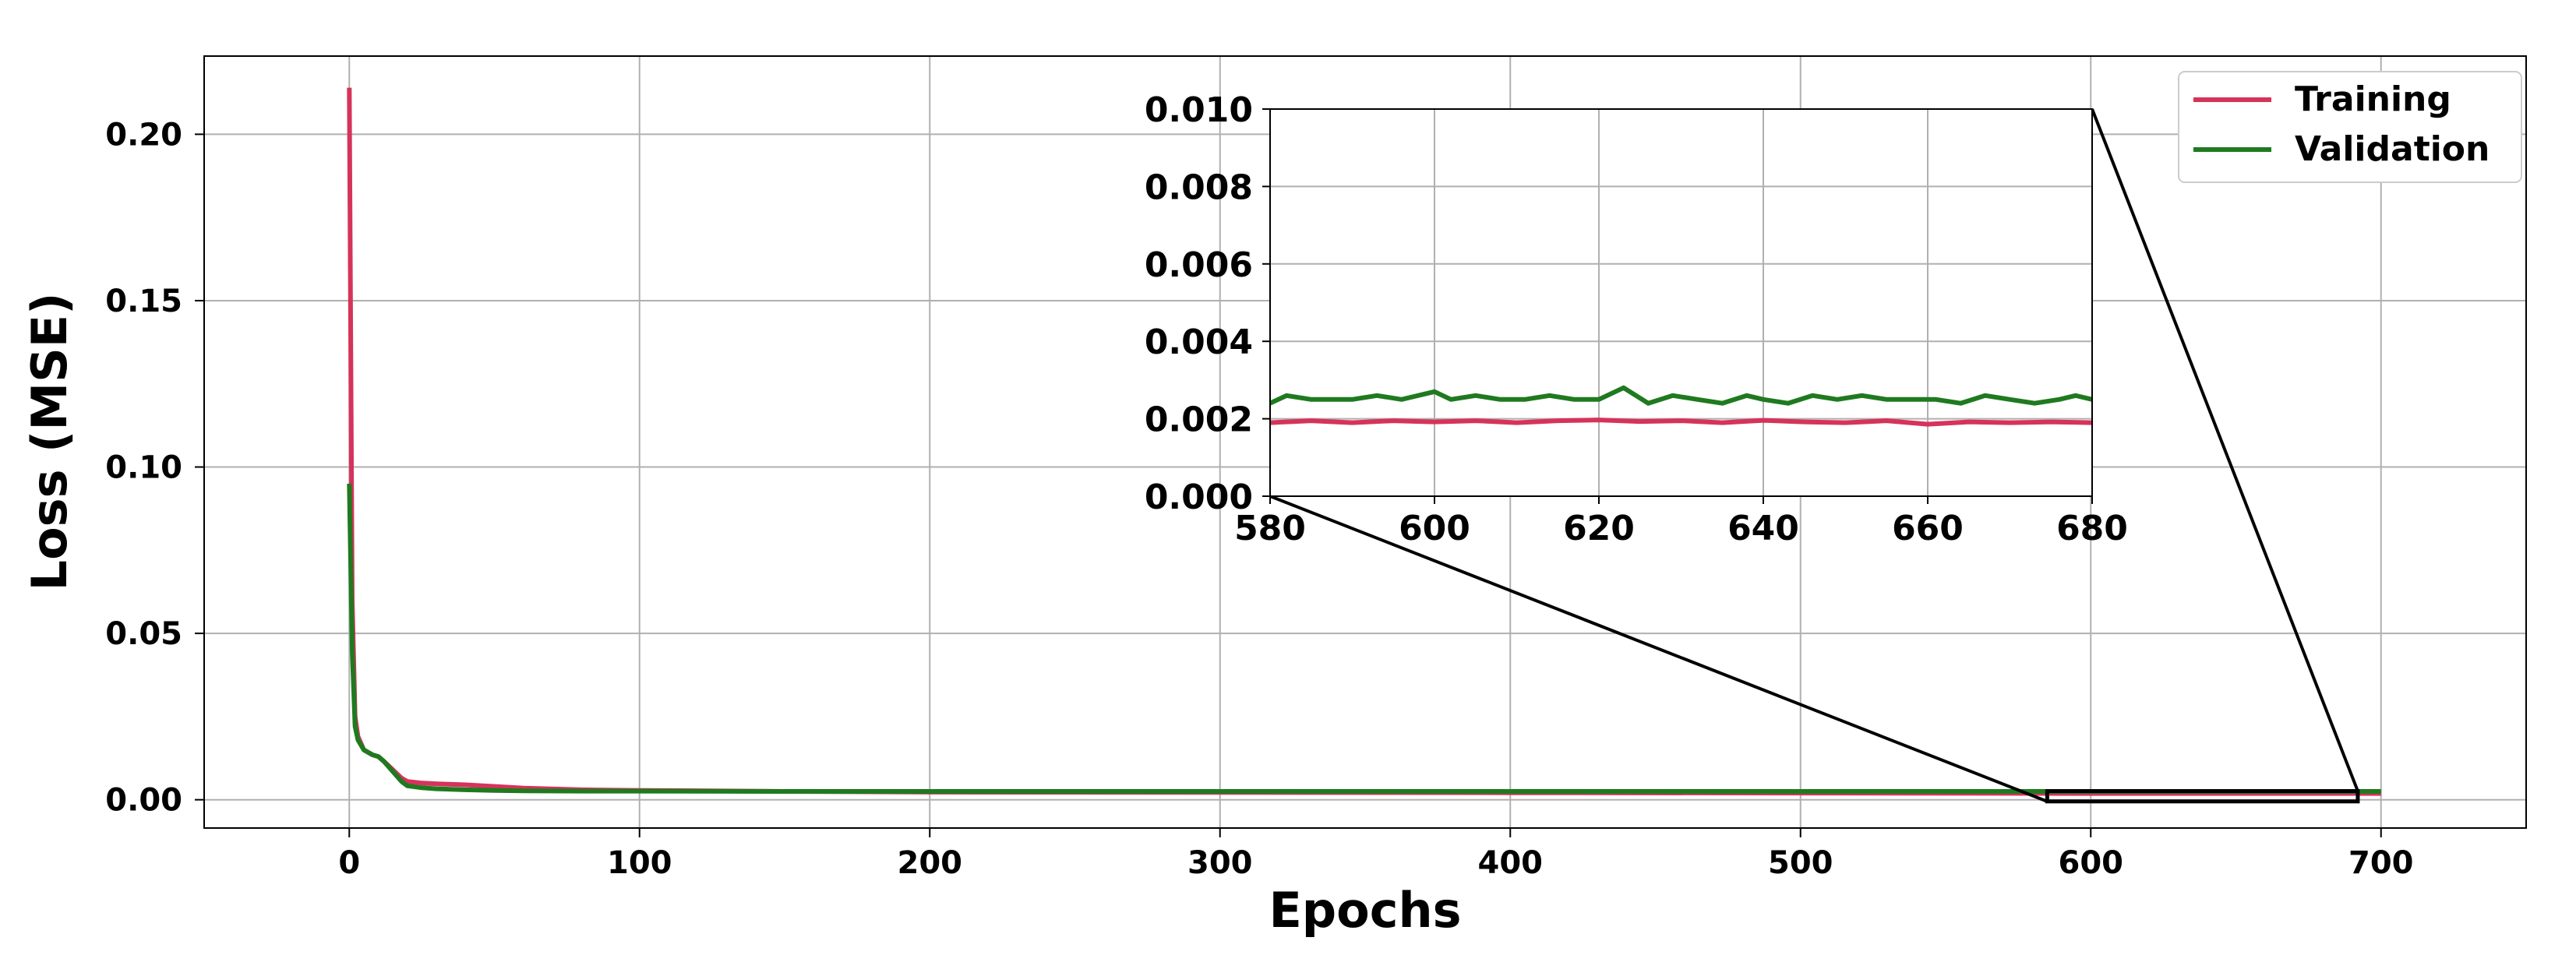 This screenshot has width=2576, height=955. Describe the element at coordinates (49, 442) in the screenshot. I see `y-axis-label: Loss (MSE)` at that location.